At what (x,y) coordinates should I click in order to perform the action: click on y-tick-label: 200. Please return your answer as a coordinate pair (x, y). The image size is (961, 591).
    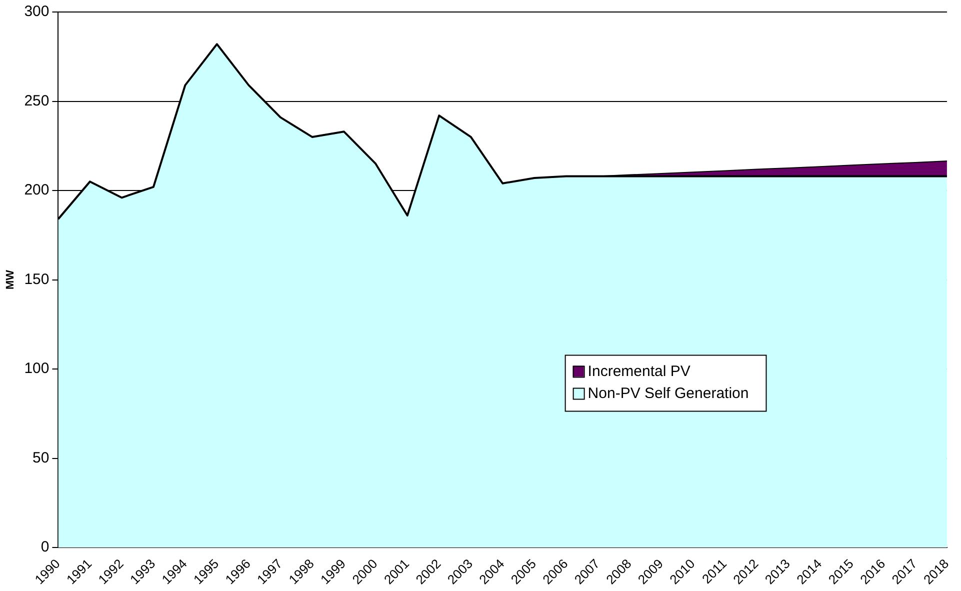
    Looking at the image, I should click on (37, 190).